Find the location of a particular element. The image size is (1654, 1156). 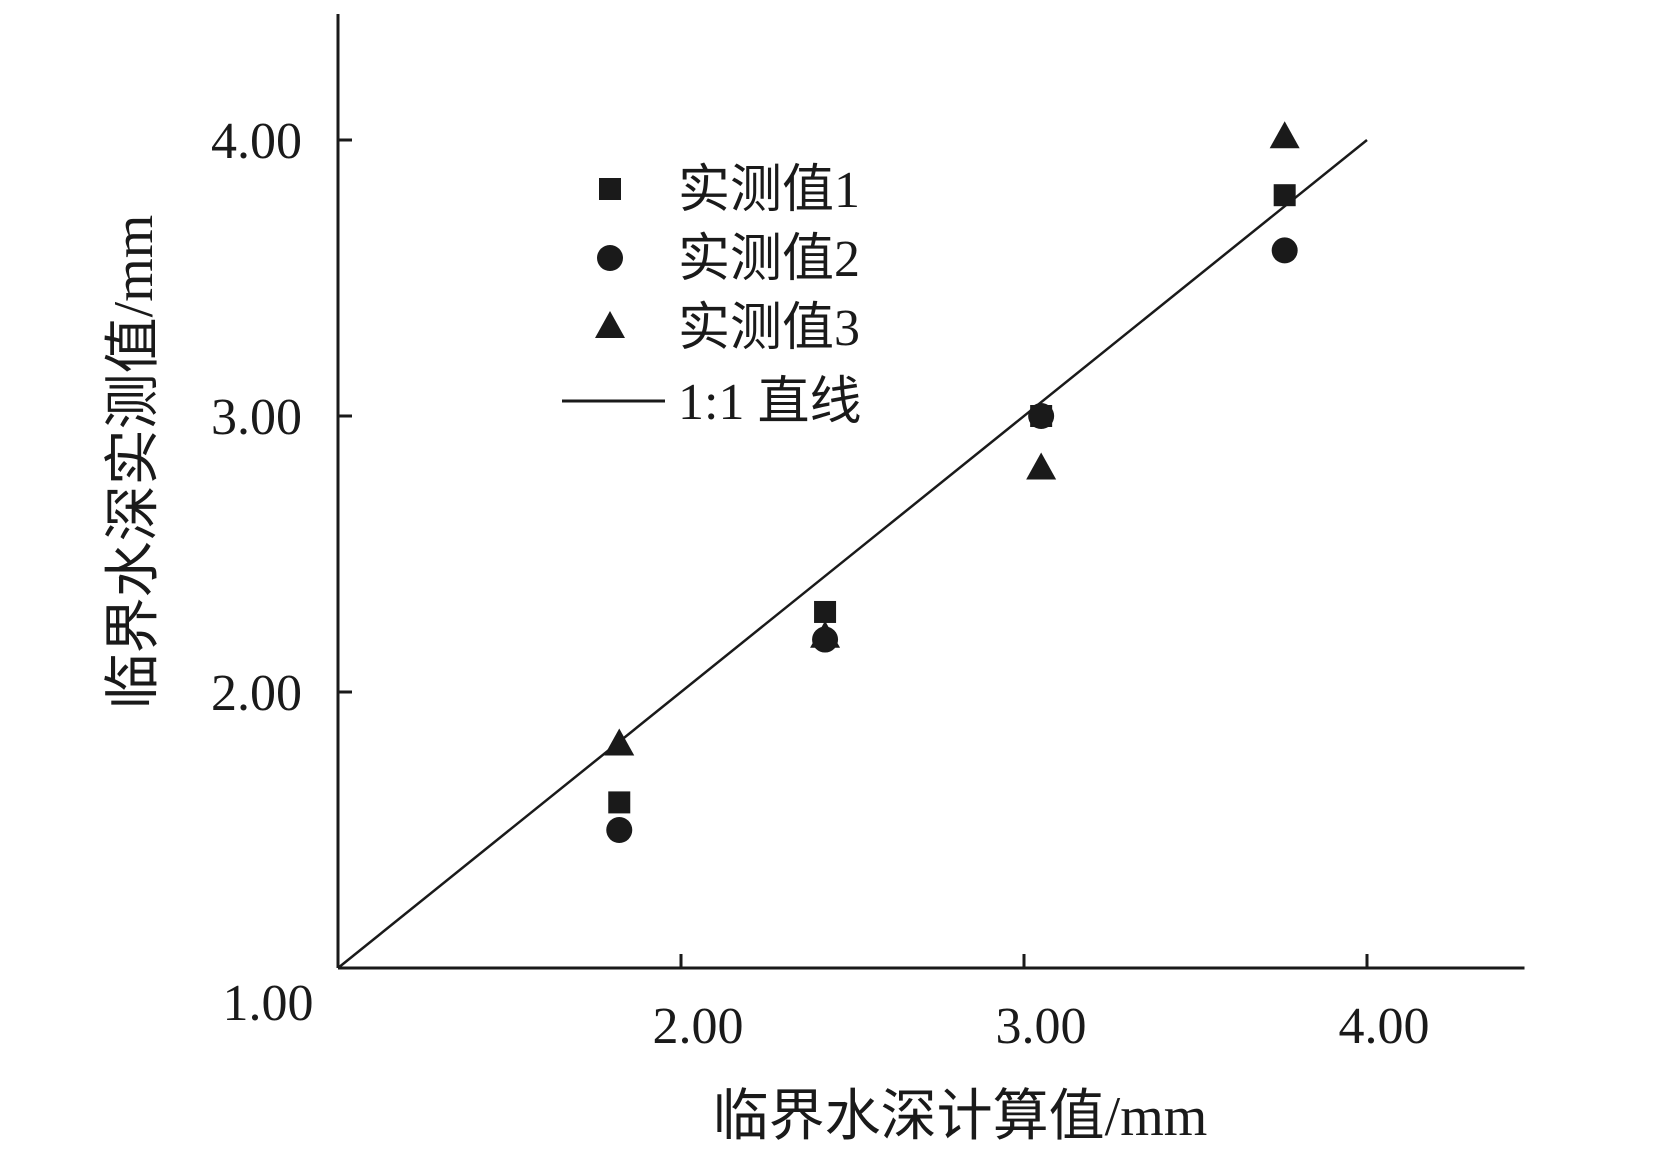

legend-label-series-1: 实测值1 is located at coordinates (769, 190).